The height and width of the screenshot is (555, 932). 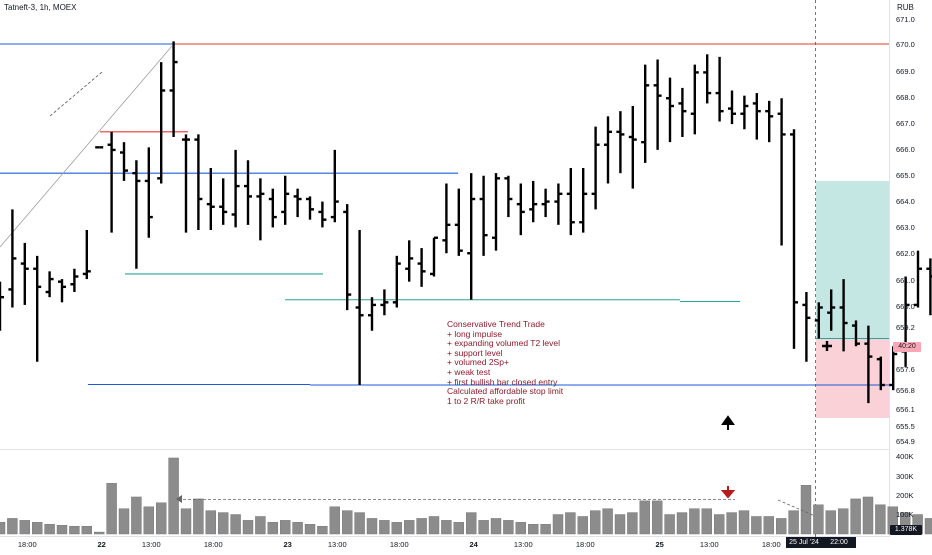 What do you see at coordinates (906, 530) in the screenshot?
I see `volume-badge: 1.378K` at bounding box center [906, 530].